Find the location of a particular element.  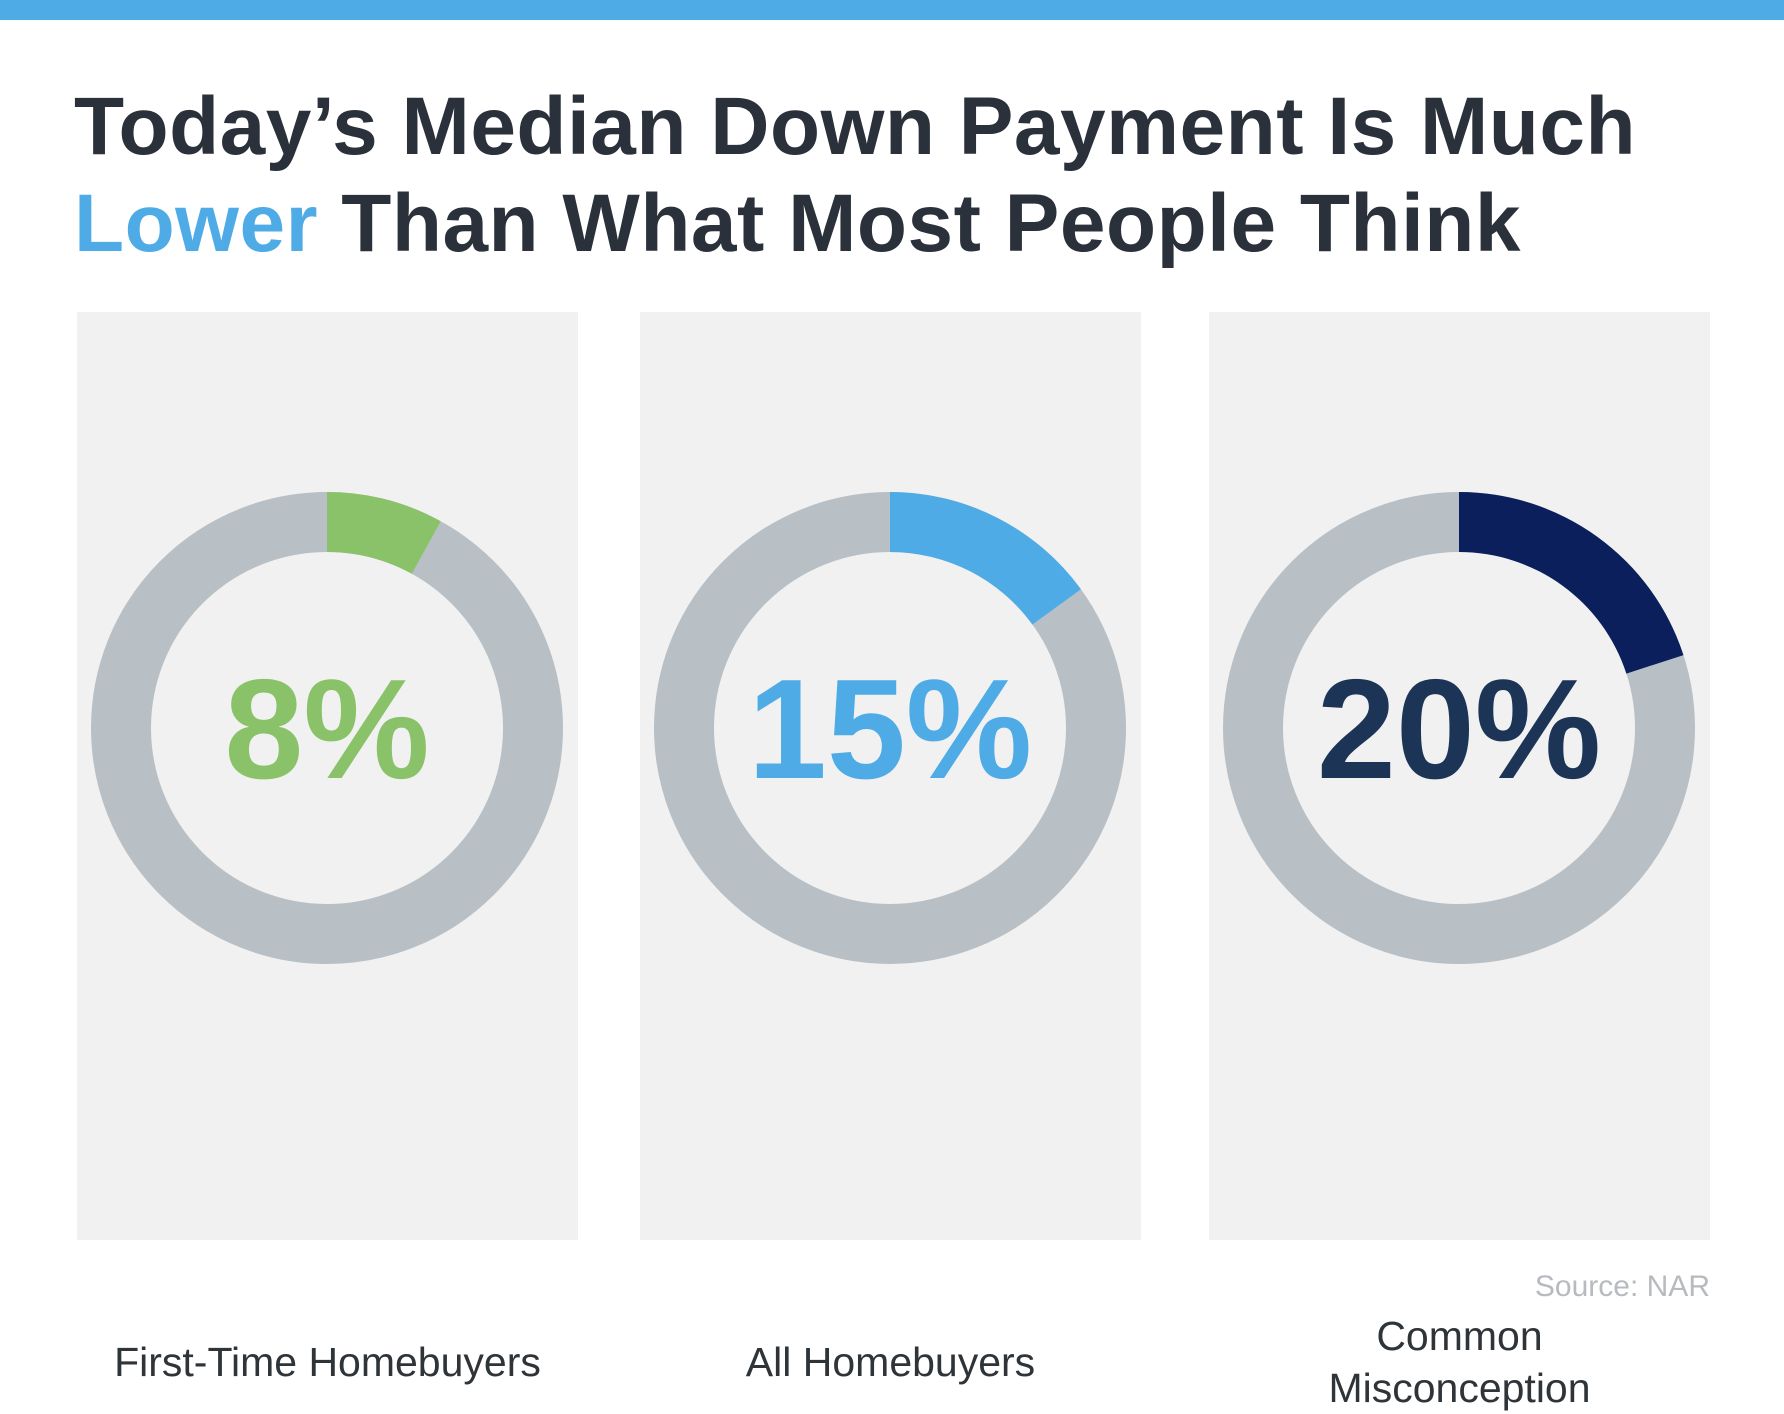

title-line-2: Than What Most People Think is located at coordinates (919, 223).